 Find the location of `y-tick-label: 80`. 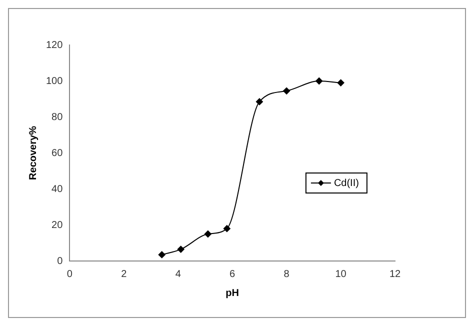

y-tick-label: 80 is located at coordinates (58, 117).